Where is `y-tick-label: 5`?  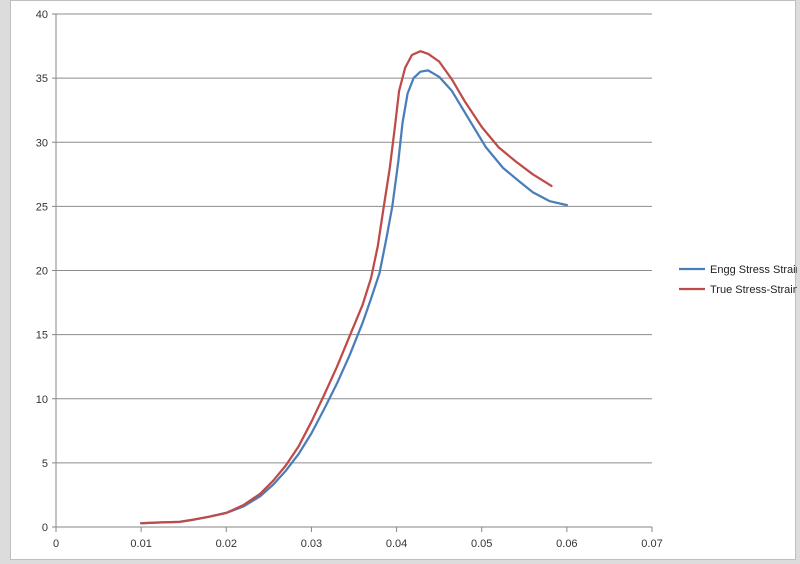
y-tick-label: 5 is located at coordinates (45, 464).